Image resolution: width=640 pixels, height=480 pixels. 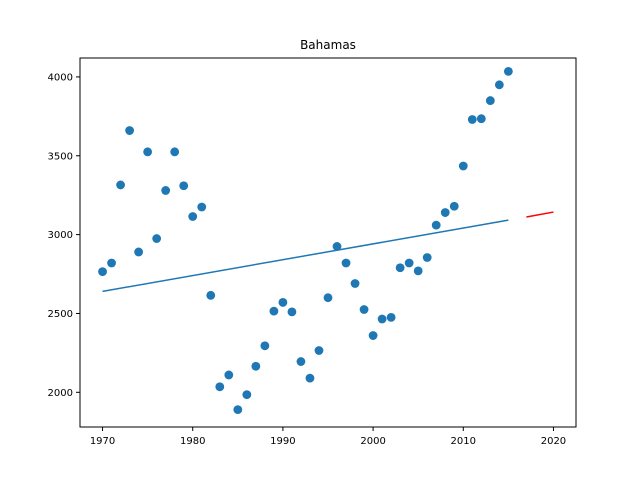 What do you see at coordinates (328, 45) in the screenshot?
I see `chart-title: Bahamas` at bounding box center [328, 45].